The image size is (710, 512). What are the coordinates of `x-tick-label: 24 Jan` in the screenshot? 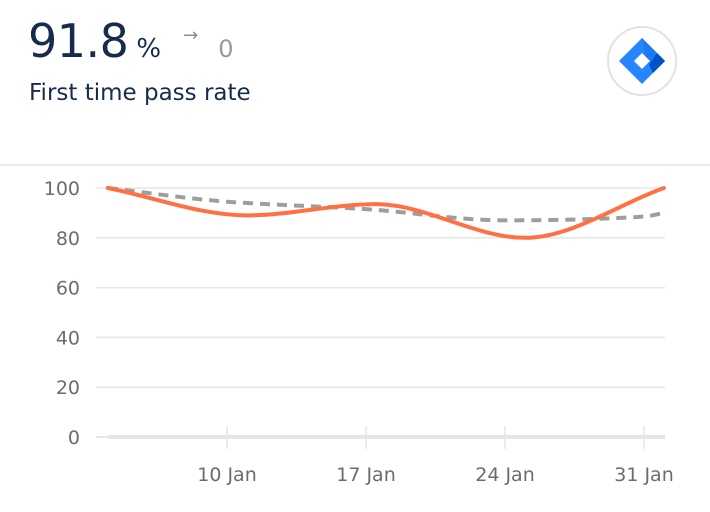 It's located at (505, 475).